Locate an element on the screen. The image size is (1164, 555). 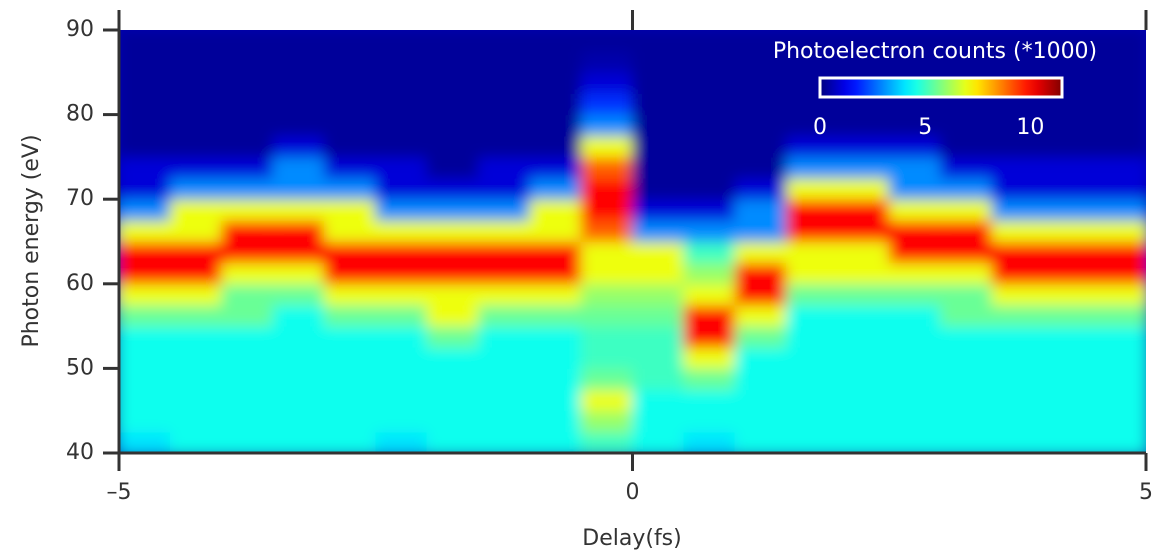
colorbar-label: Photoelectron counts (*1000) is located at coordinates (935, 51).